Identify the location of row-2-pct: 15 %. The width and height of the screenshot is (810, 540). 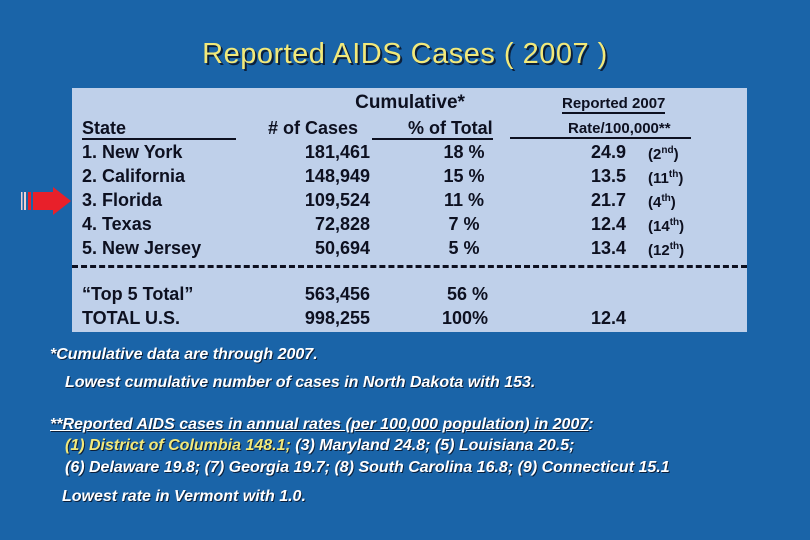
(464, 176).